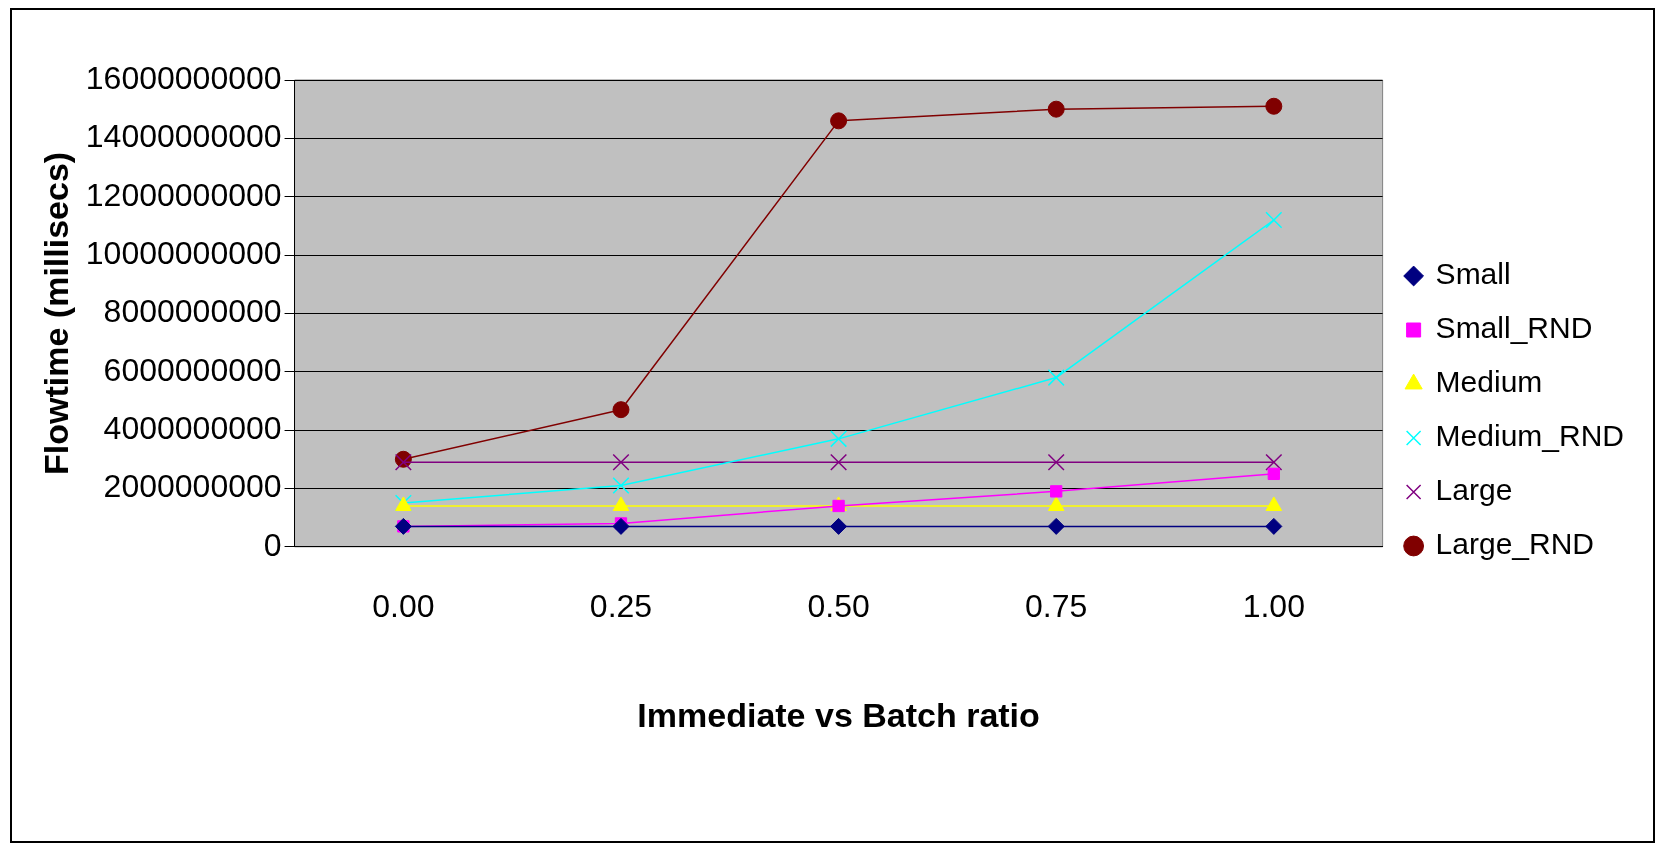  Describe the element at coordinates (1056, 605) in the screenshot. I see `x-tick-label: 0.75` at that location.